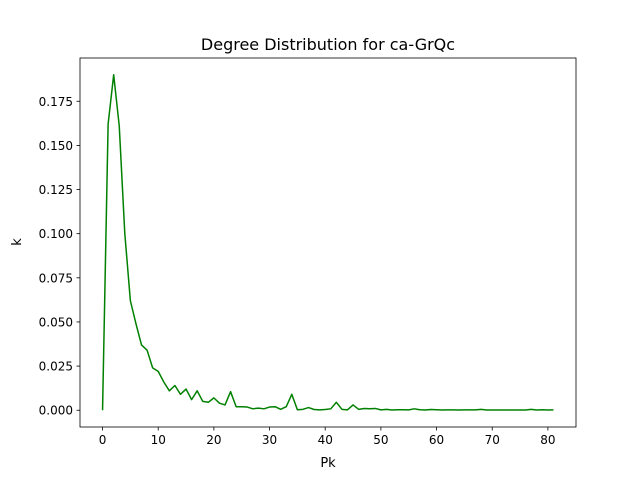 The height and width of the screenshot is (480, 640). What do you see at coordinates (158, 440) in the screenshot?
I see `x-tick-label: 10` at bounding box center [158, 440].